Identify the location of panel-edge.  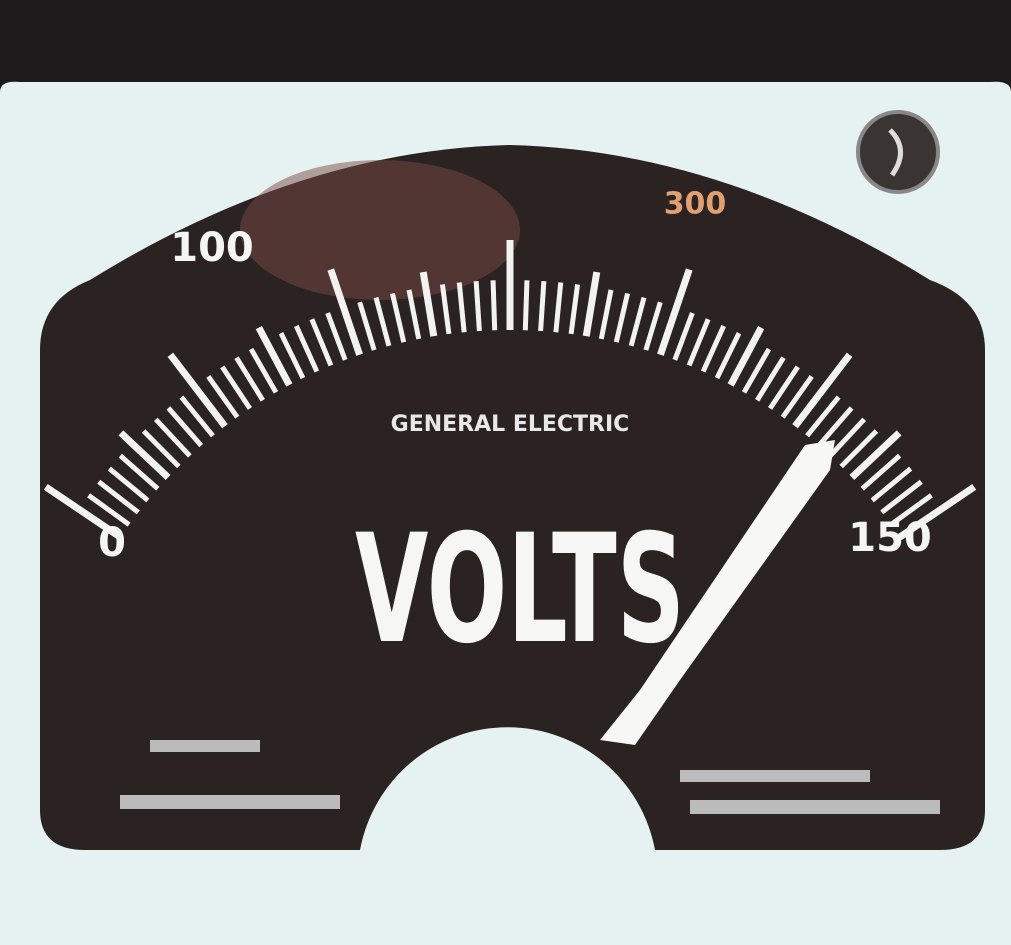
(505, 86).